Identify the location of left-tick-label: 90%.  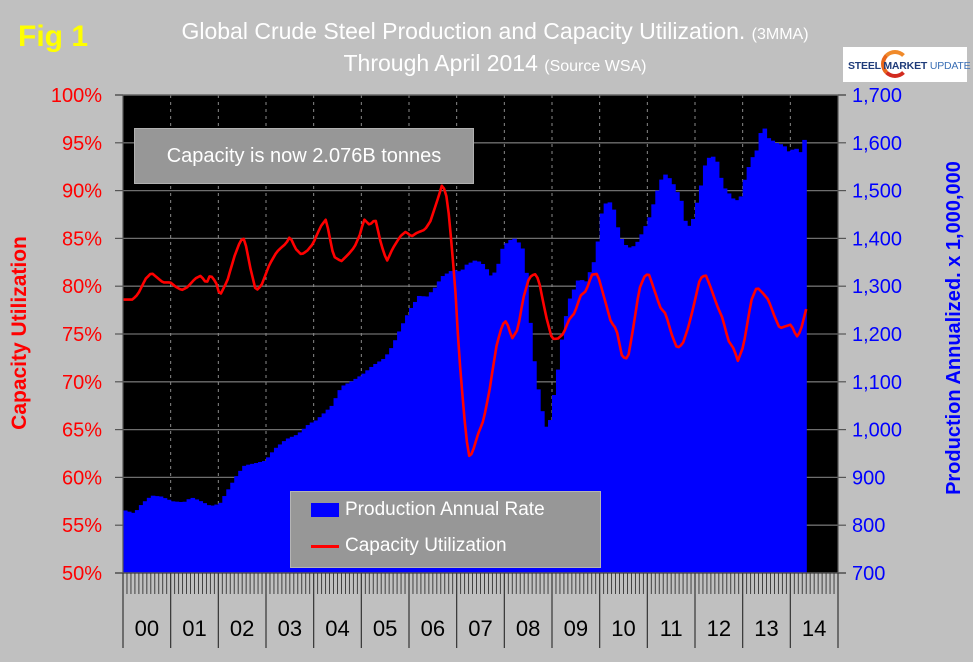
(82, 192).